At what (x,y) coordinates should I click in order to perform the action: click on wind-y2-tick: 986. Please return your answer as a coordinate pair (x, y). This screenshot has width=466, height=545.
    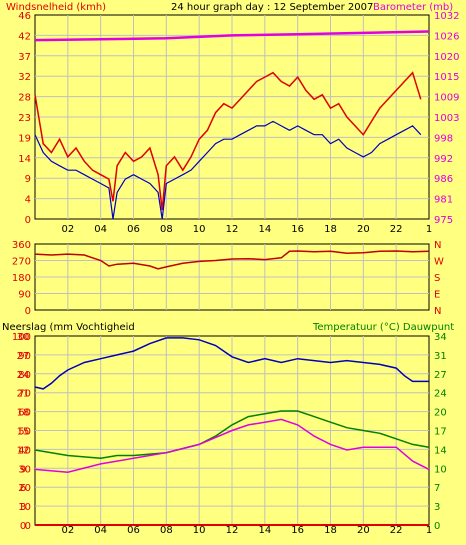
    Looking at the image, I should click on (443, 179).